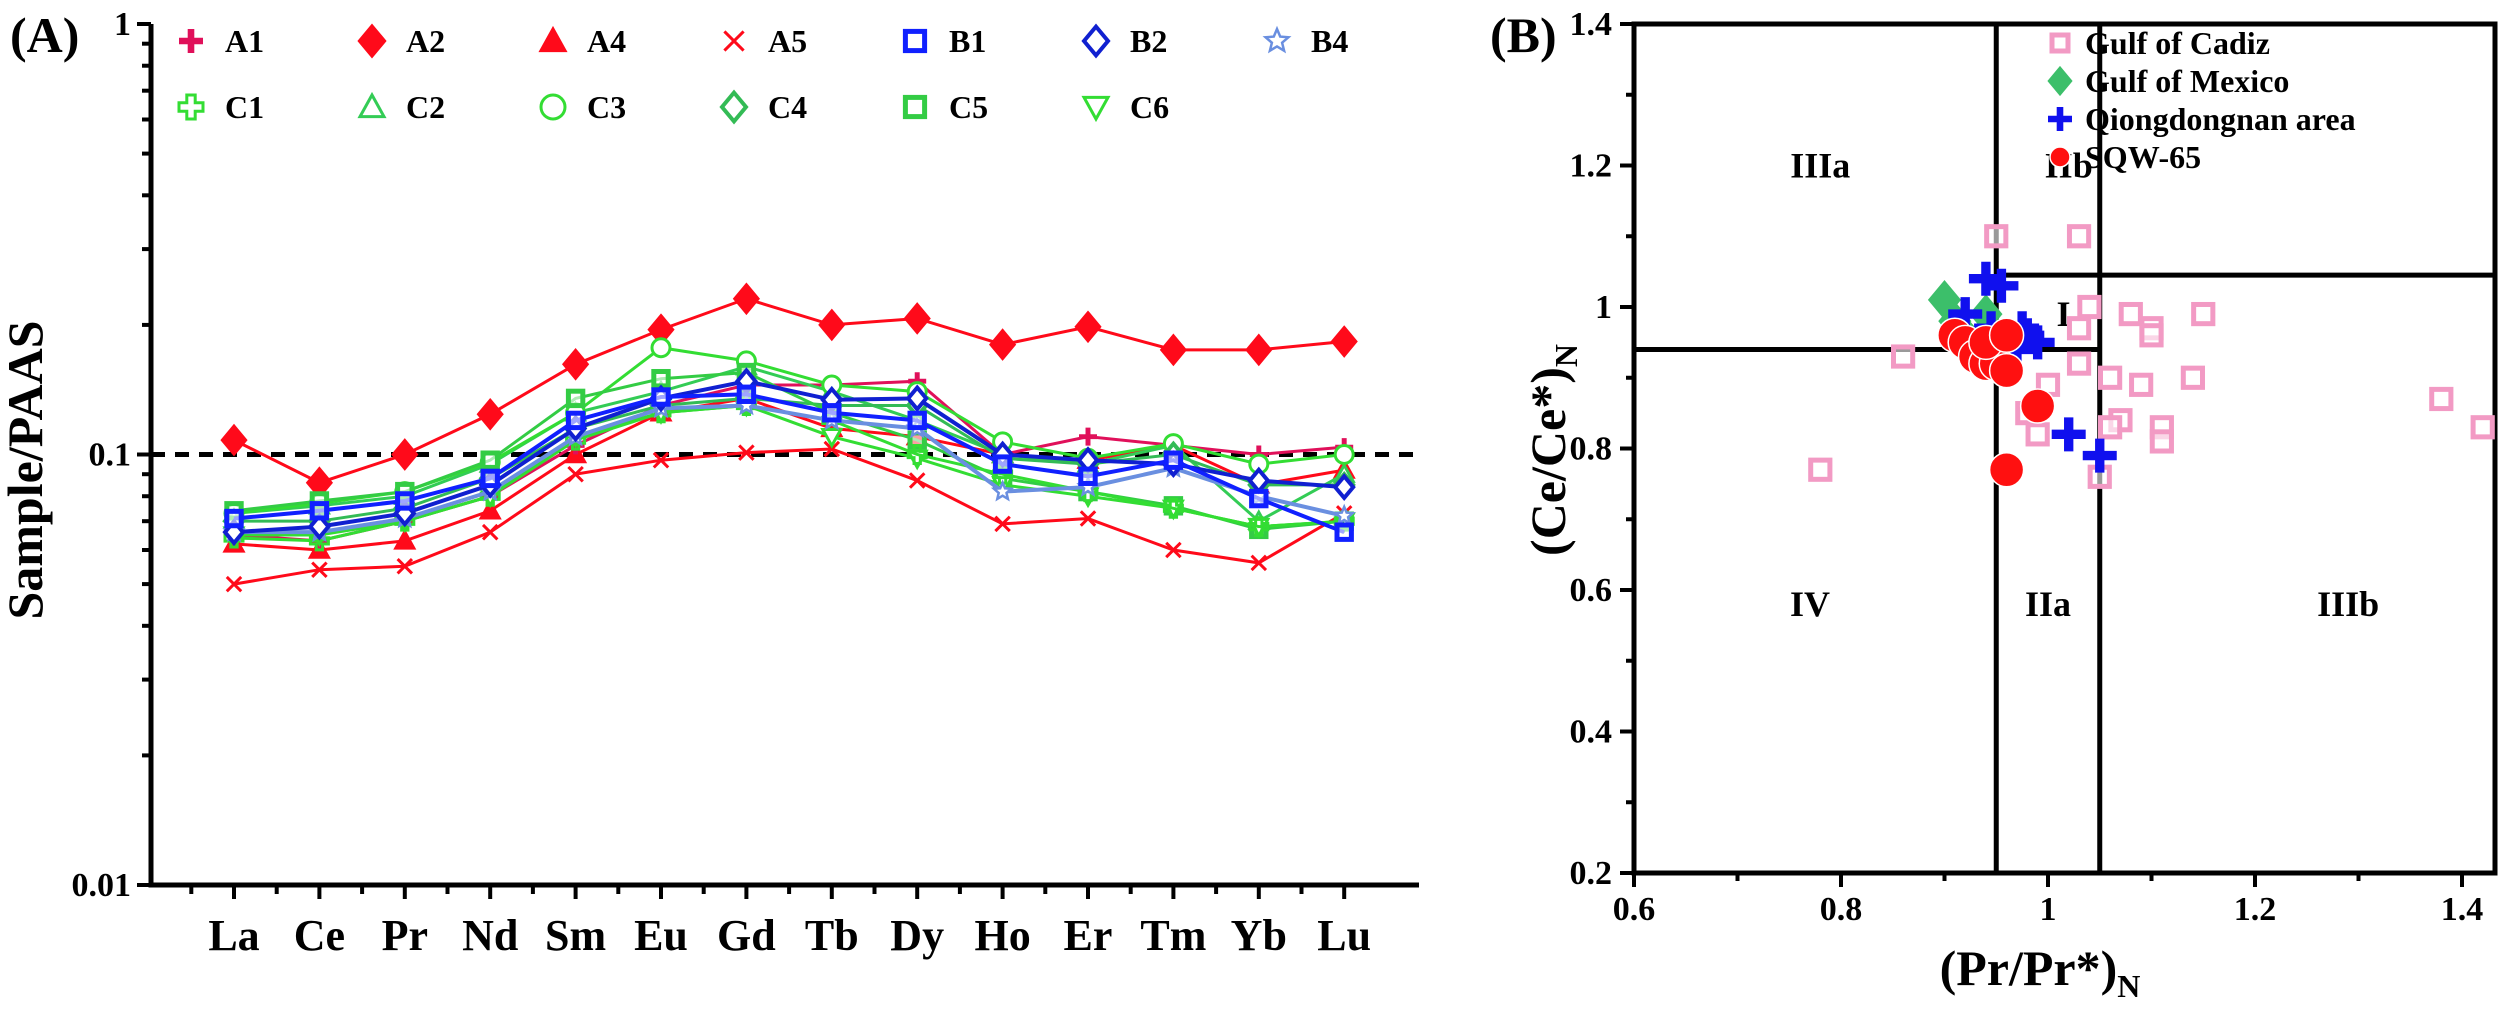  What do you see at coordinates (967, 41) in the screenshot?
I see `legend-label-B1: B1` at bounding box center [967, 41].